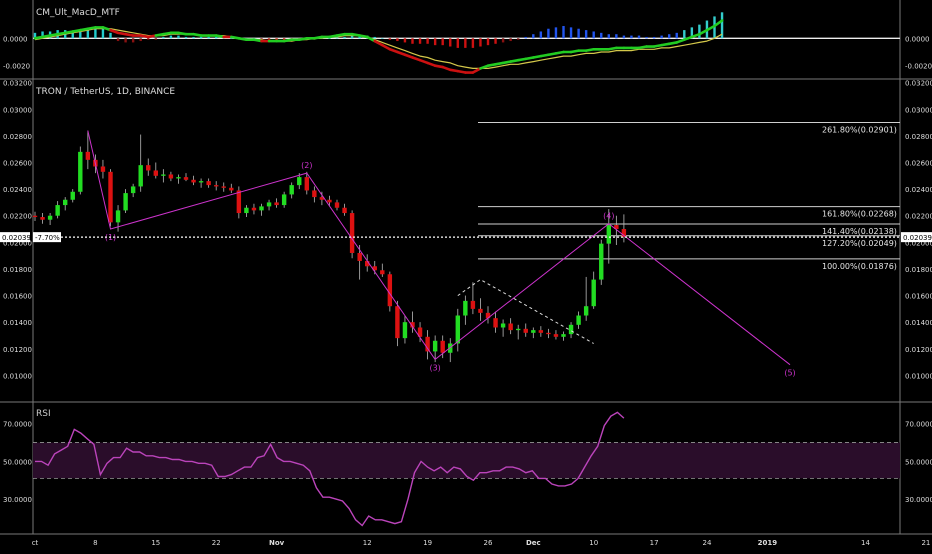  Describe the element at coordinates (789, 373) in the screenshot. I see `elliott-wave-label: (5)` at that location.